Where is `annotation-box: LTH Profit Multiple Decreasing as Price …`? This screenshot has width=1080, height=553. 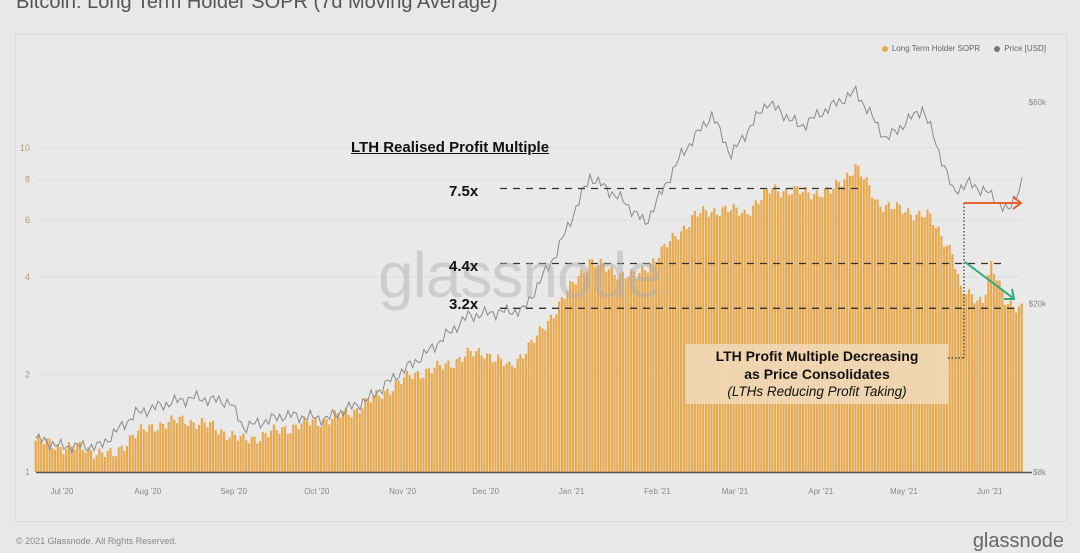
annotation-box: LTH Profit Multiple Decreasing as Price … is located at coordinates (817, 374).